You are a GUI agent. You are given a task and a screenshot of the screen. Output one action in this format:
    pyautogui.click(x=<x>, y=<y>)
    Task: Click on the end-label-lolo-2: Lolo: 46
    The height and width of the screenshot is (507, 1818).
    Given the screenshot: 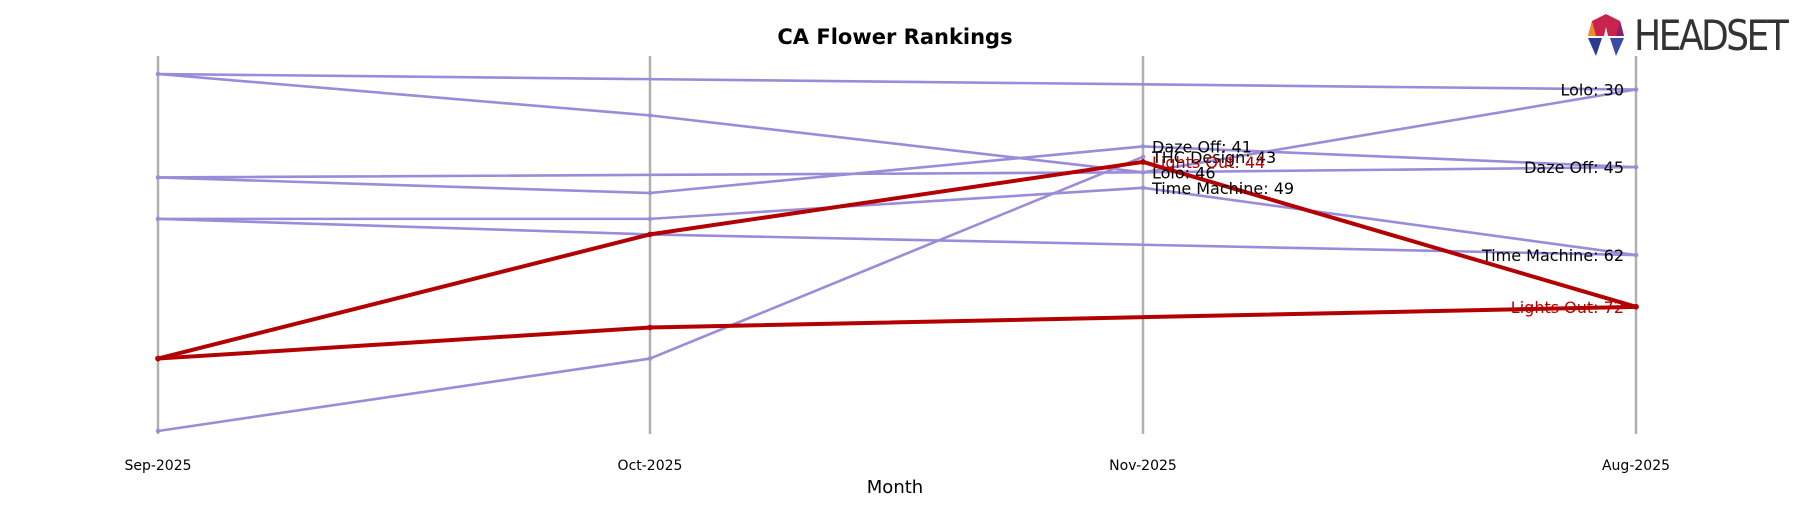 What is the action you would take?
    pyautogui.click(x=1184, y=172)
    